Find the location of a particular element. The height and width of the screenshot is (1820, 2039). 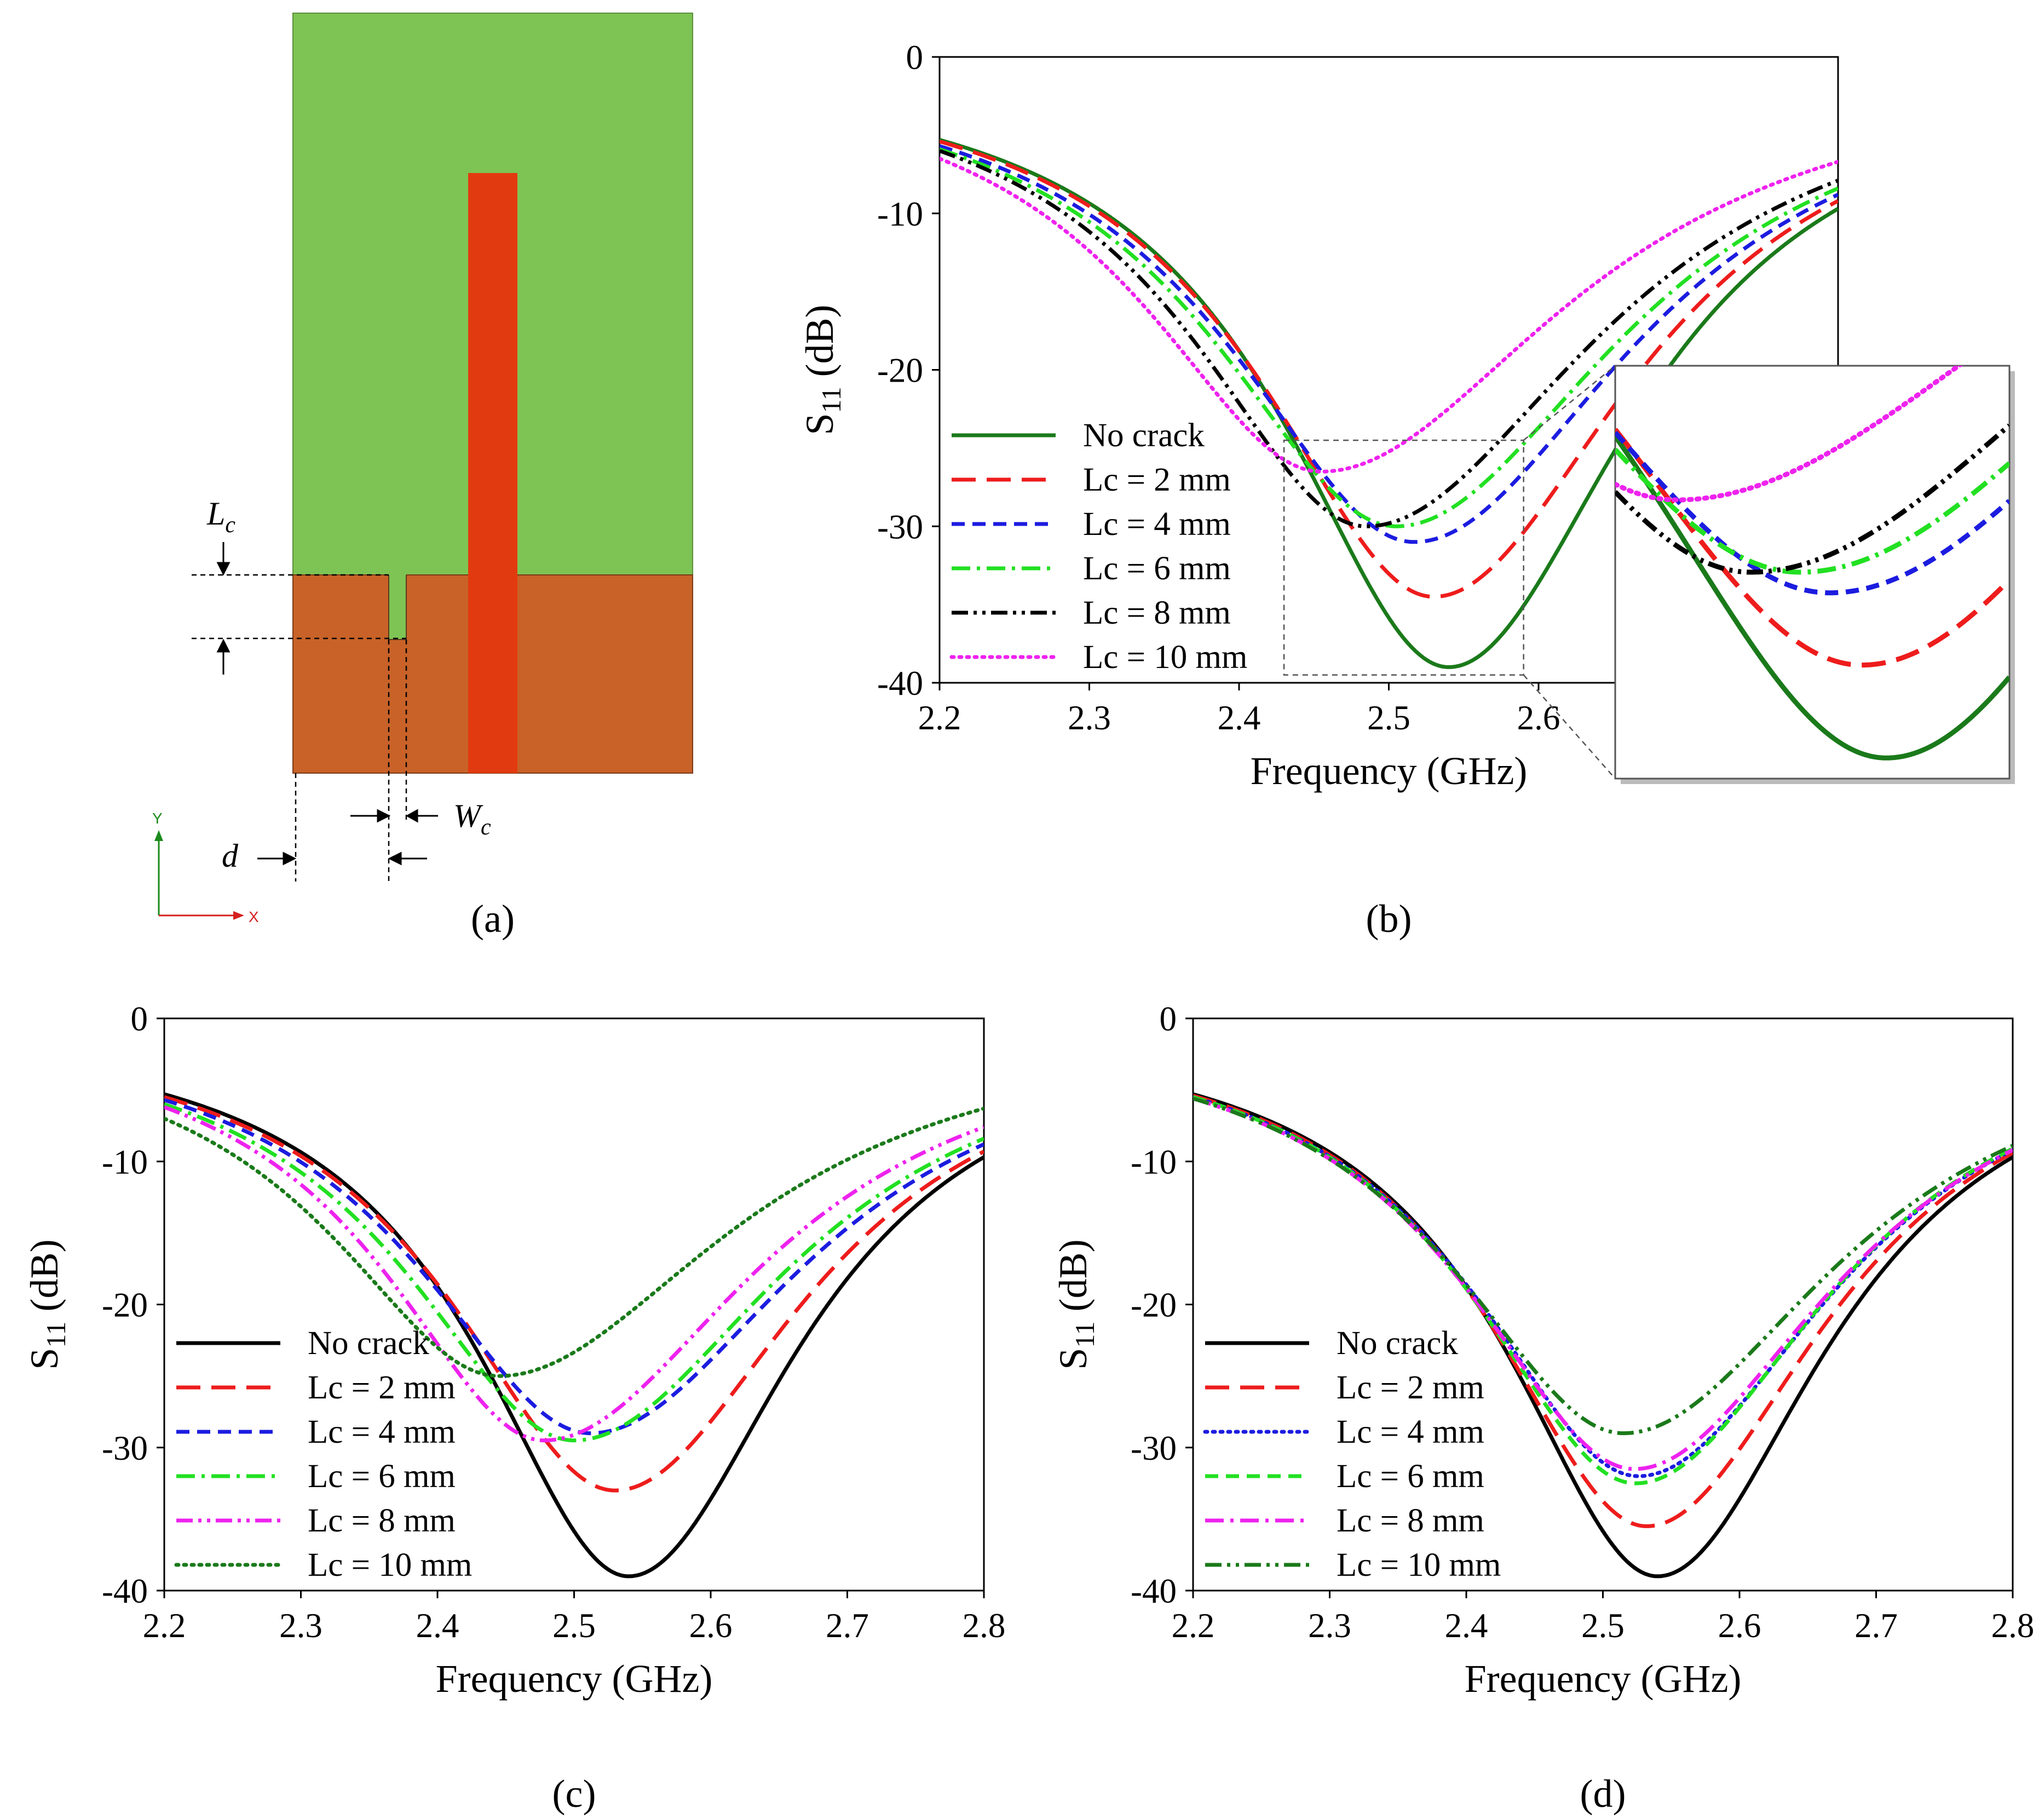

x-axis-arrowhead is located at coordinates (238, 916).